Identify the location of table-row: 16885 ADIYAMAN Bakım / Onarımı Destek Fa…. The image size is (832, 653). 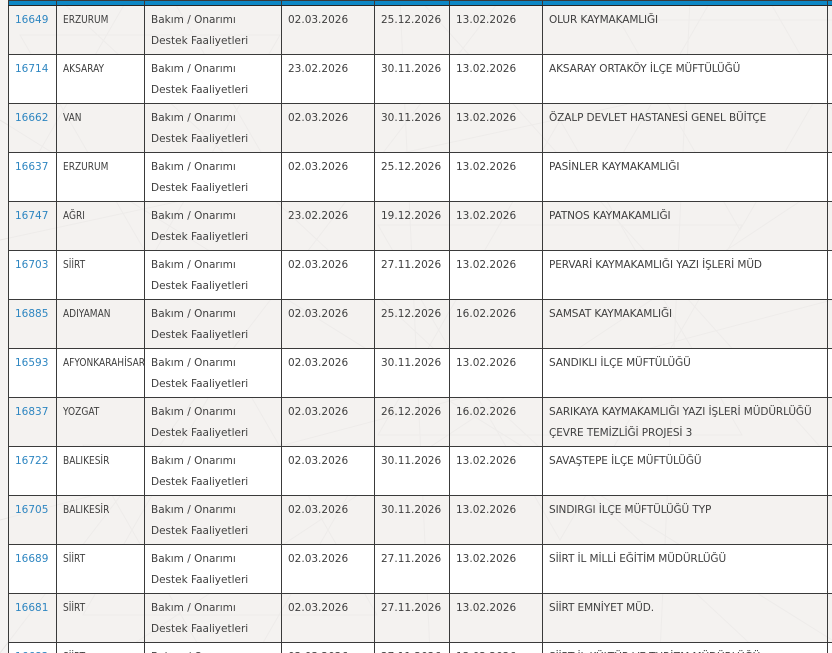
(420, 324).